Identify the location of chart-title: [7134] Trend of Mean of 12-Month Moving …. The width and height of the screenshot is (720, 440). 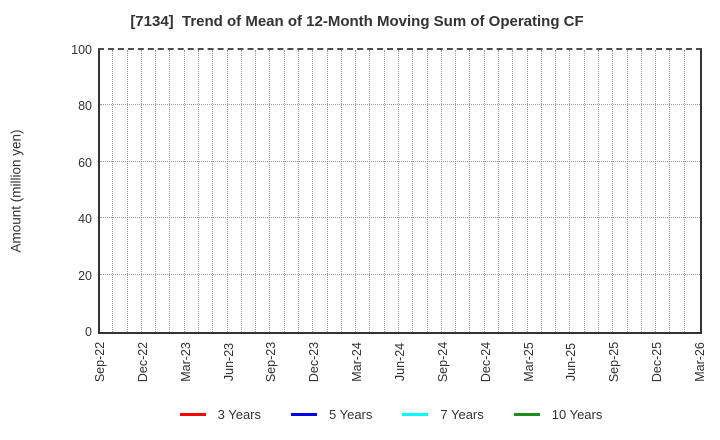
(357, 21).